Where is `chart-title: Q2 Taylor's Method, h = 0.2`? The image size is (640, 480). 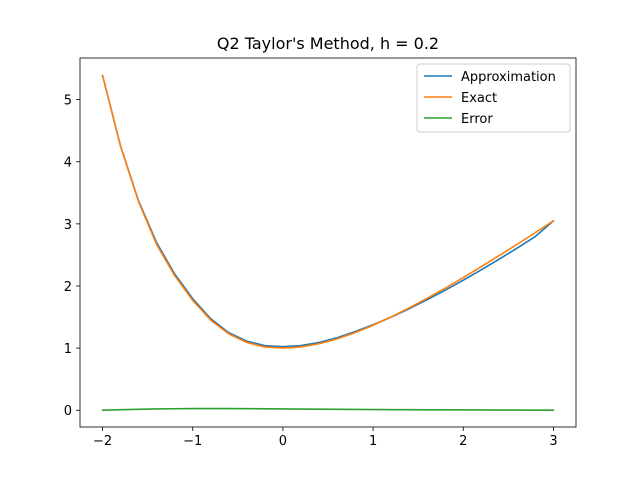 chart-title: Q2 Taylor's Method, h = 0.2 is located at coordinates (328, 43).